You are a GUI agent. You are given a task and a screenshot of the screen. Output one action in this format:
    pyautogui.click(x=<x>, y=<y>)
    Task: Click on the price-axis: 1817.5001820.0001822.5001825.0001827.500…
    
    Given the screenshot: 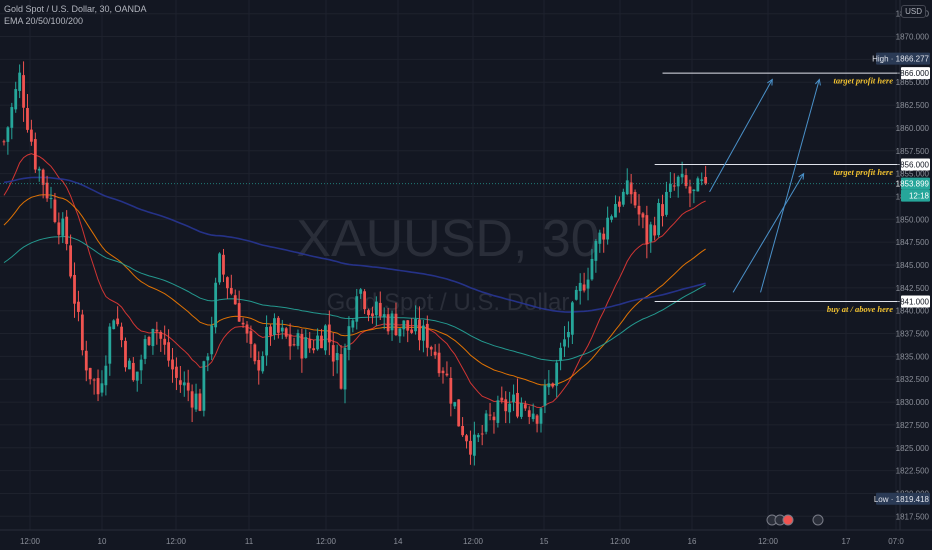 What is the action you would take?
    pyautogui.click(x=913, y=266)
    